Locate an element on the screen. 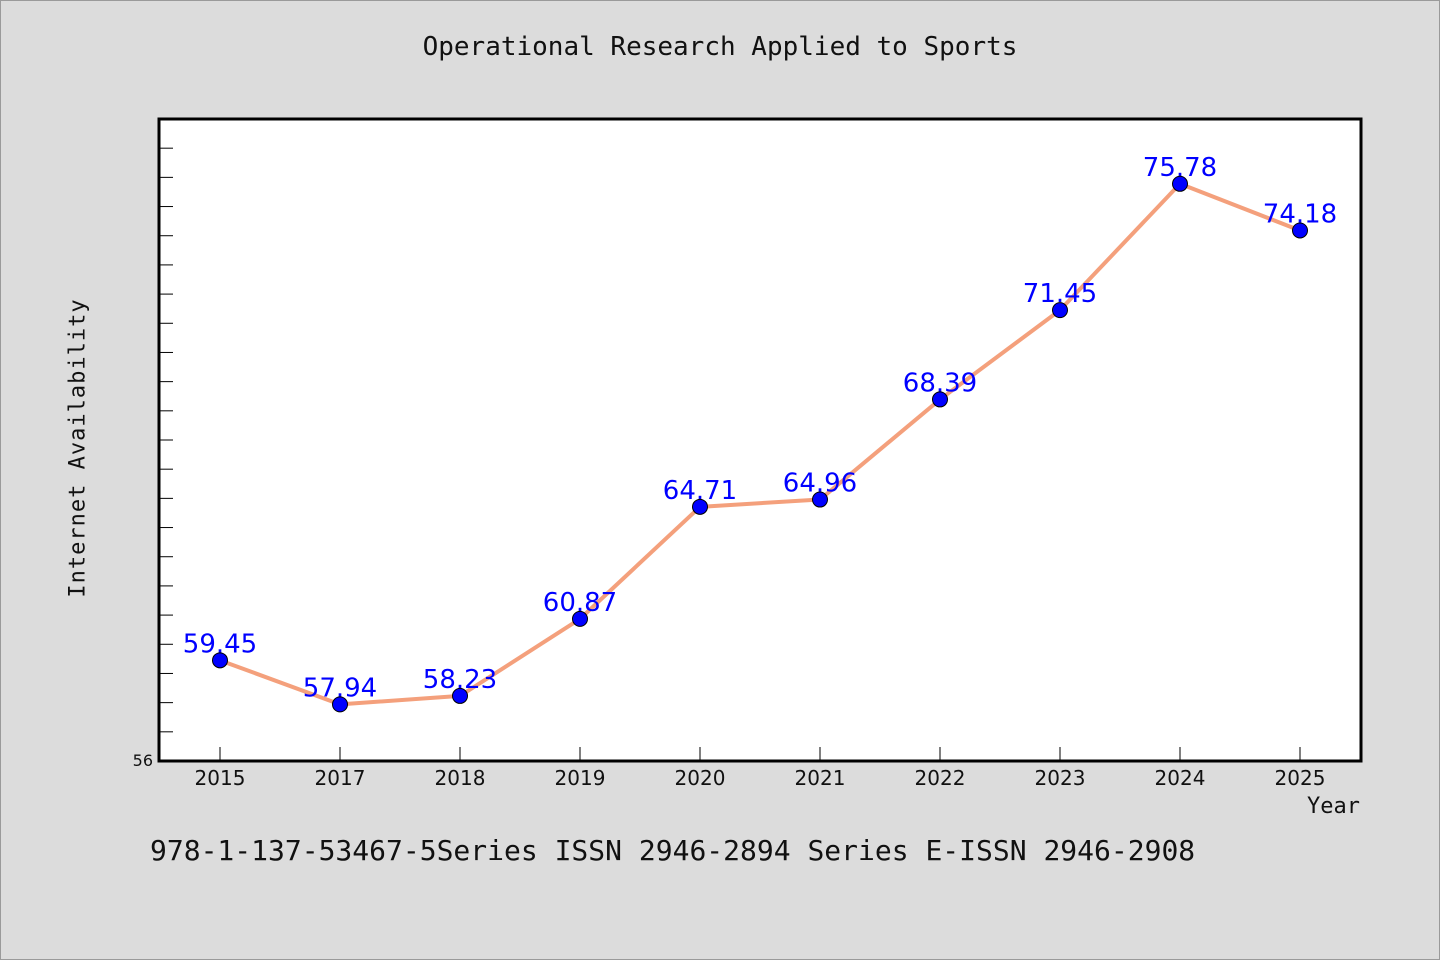 The image size is (1440, 960). x-tick-label: 2019 is located at coordinates (580, 778).